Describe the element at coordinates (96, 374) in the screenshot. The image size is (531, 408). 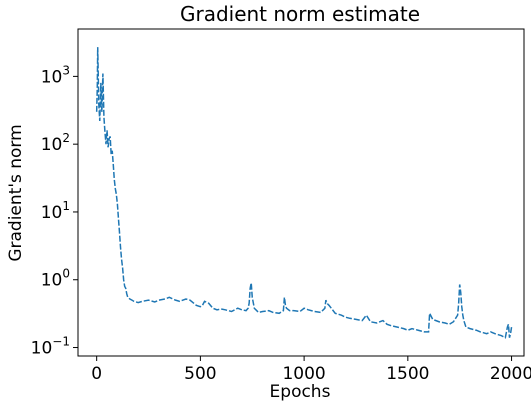
I see `x-tick-label: 0` at that location.